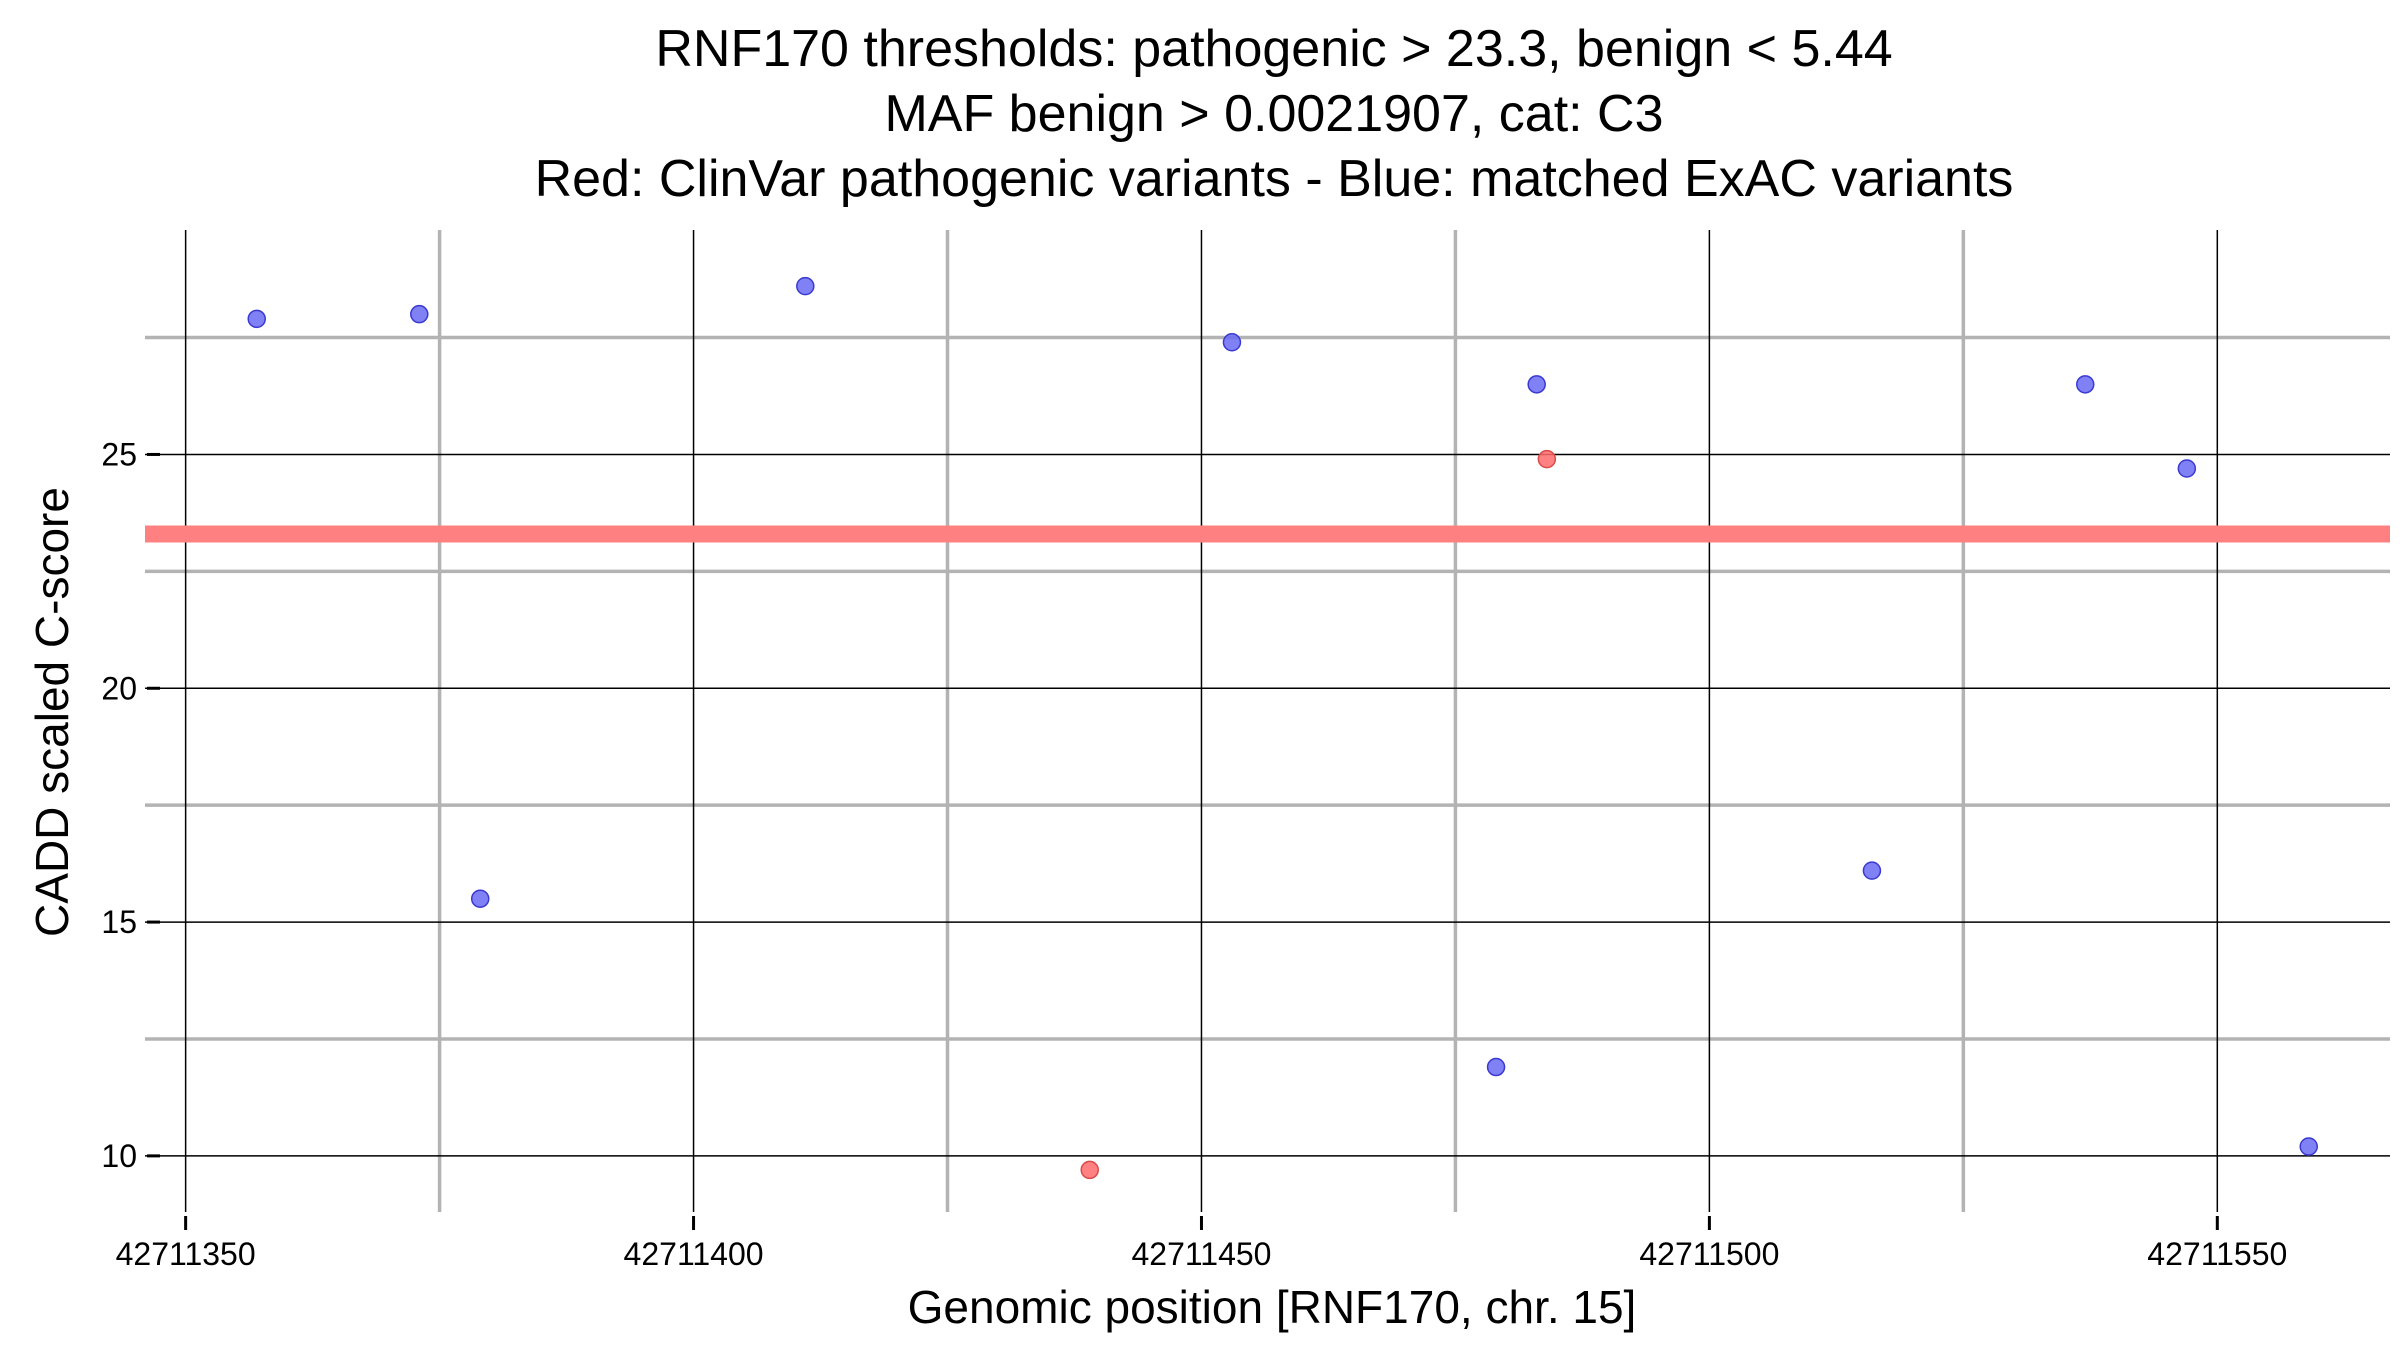  I want to click on x-axis-ticks: 42711350 42711400 42711450 42711500 42711550, so click(1201, 1244).